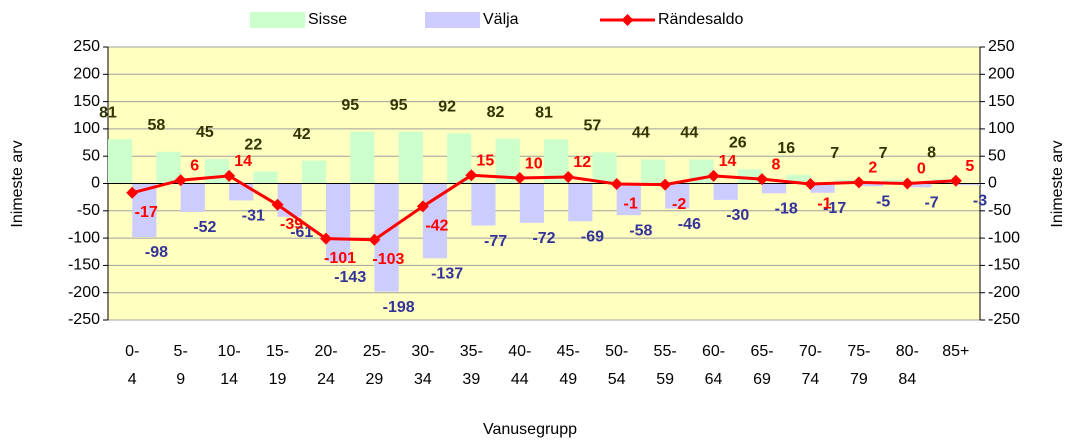 The height and width of the screenshot is (441, 1069). I want to click on legend-label: Rändesaldo, so click(701, 19).